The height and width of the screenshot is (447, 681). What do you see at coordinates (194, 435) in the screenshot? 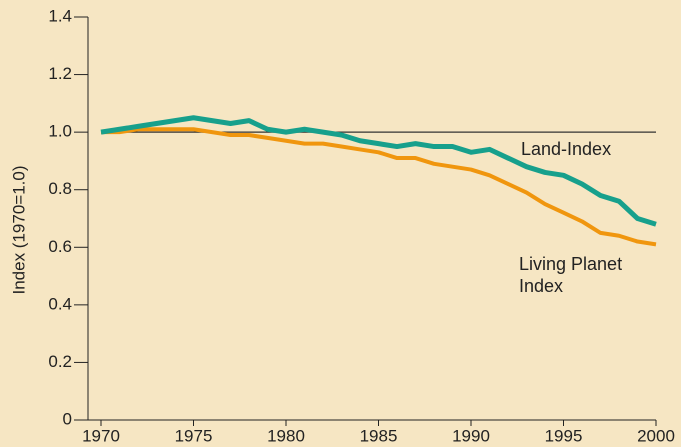
I see `x-tick-label: 1975` at bounding box center [194, 435].